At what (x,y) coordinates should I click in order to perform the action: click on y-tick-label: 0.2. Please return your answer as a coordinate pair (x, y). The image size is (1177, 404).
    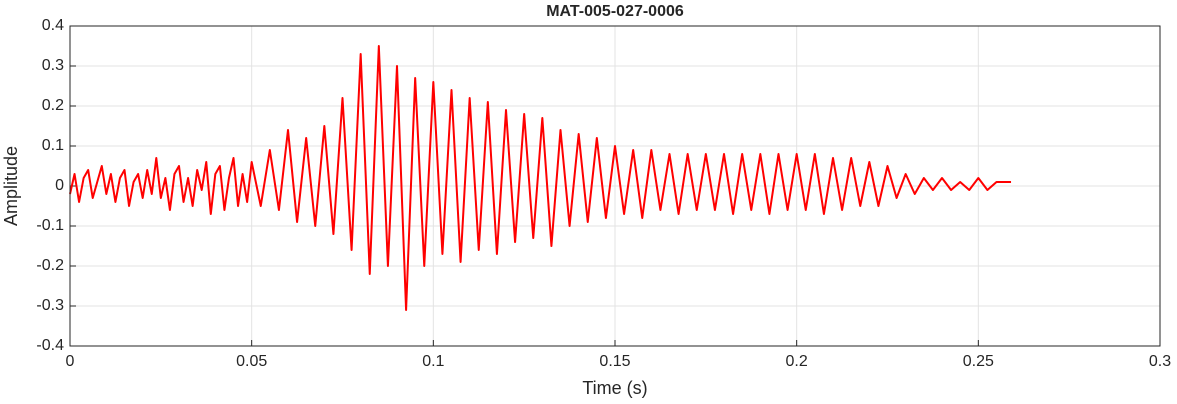
    Looking at the image, I should click on (53, 105).